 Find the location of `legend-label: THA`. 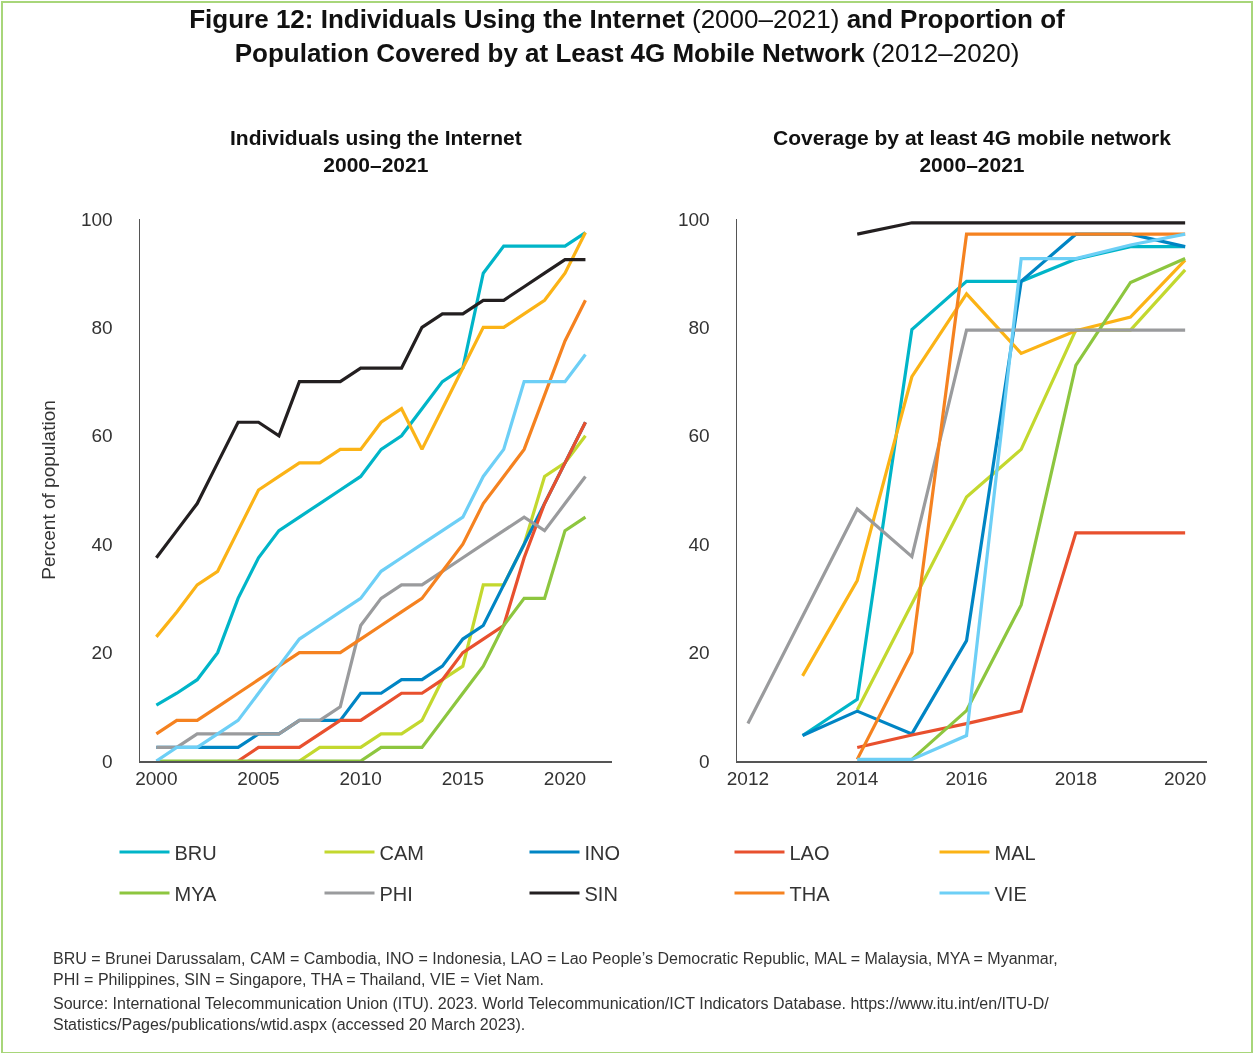

legend-label: THA is located at coordinates (810, 893).